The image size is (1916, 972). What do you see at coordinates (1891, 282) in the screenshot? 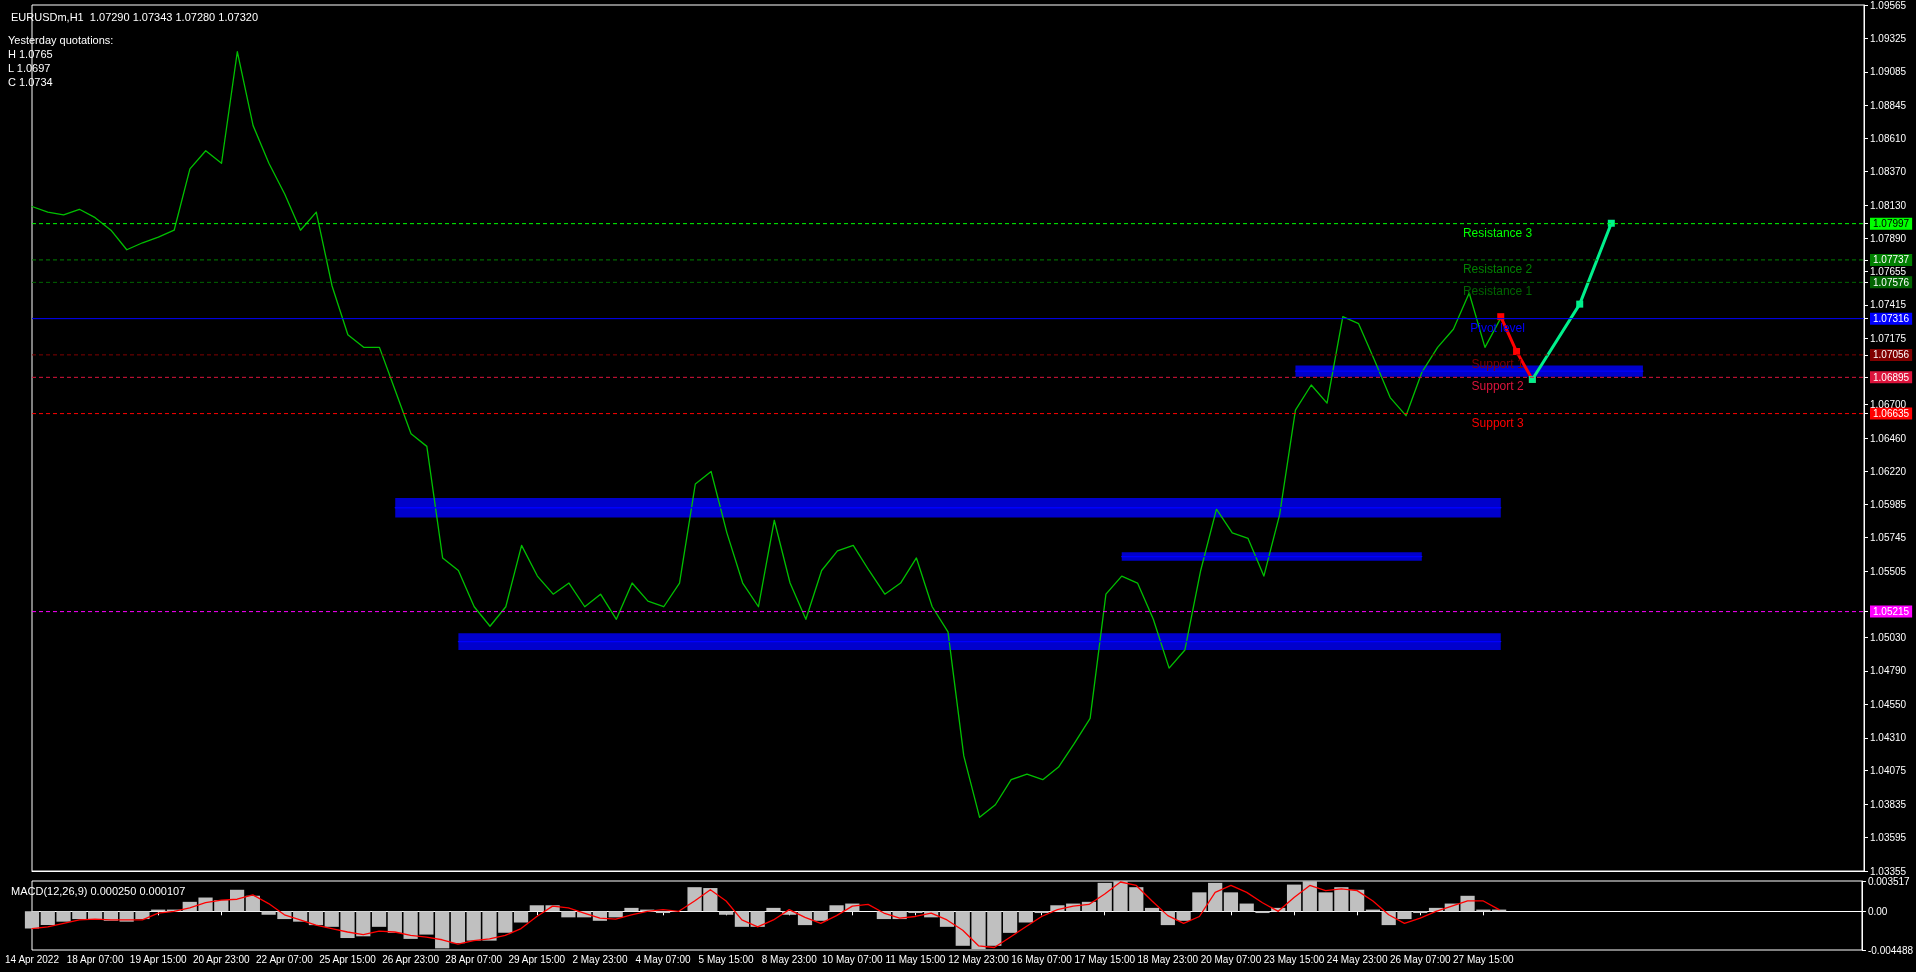
I see `y-tick-label: 1.07576` at bounding box center [1891, 282].